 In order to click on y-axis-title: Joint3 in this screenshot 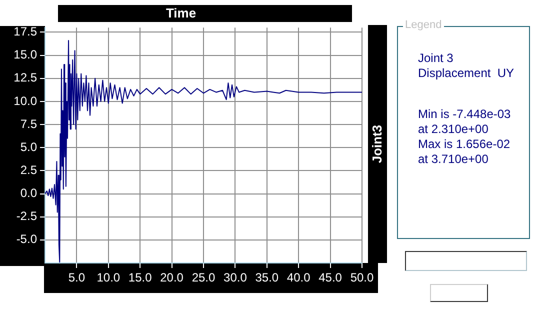, I will do `click(377, 144)`.